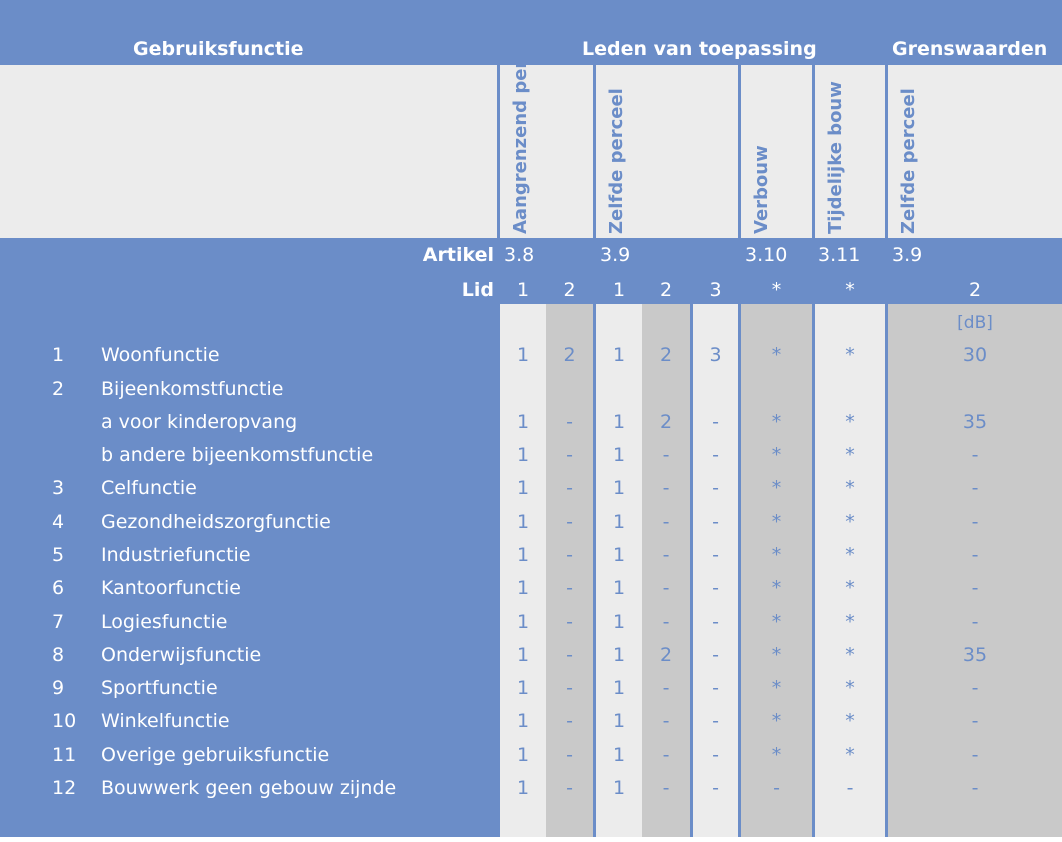 The height and width of the screenshot is (842, 1062). I want to click on row-number: 1, so click(58, 355).